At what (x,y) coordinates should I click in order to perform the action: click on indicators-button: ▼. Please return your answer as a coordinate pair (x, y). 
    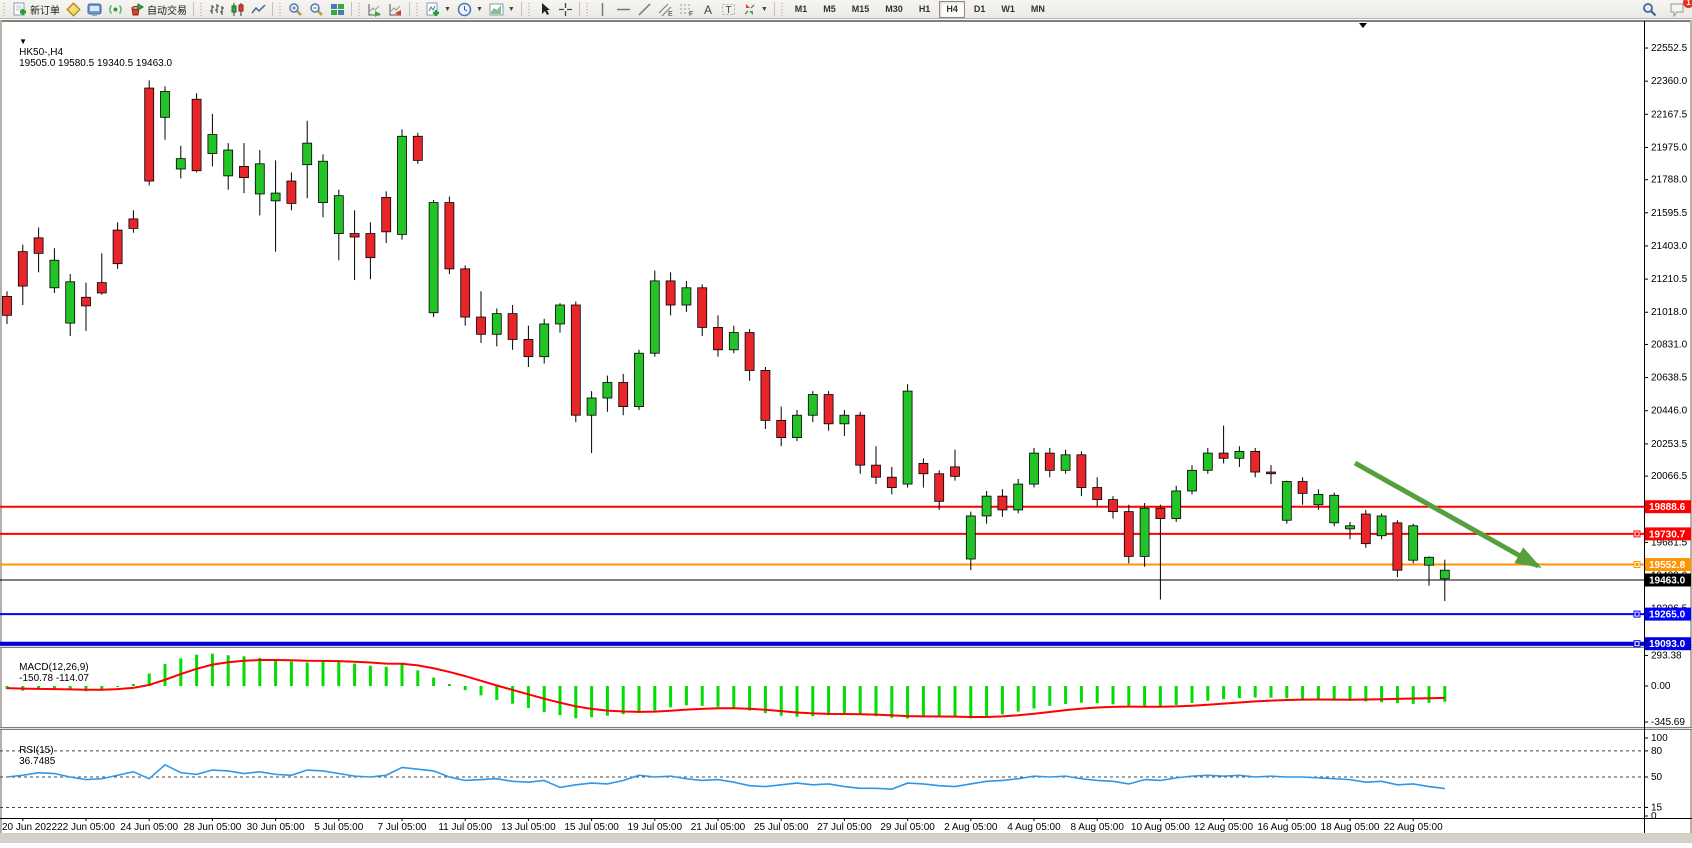
    Looking at the image, I should click on (438, 9).